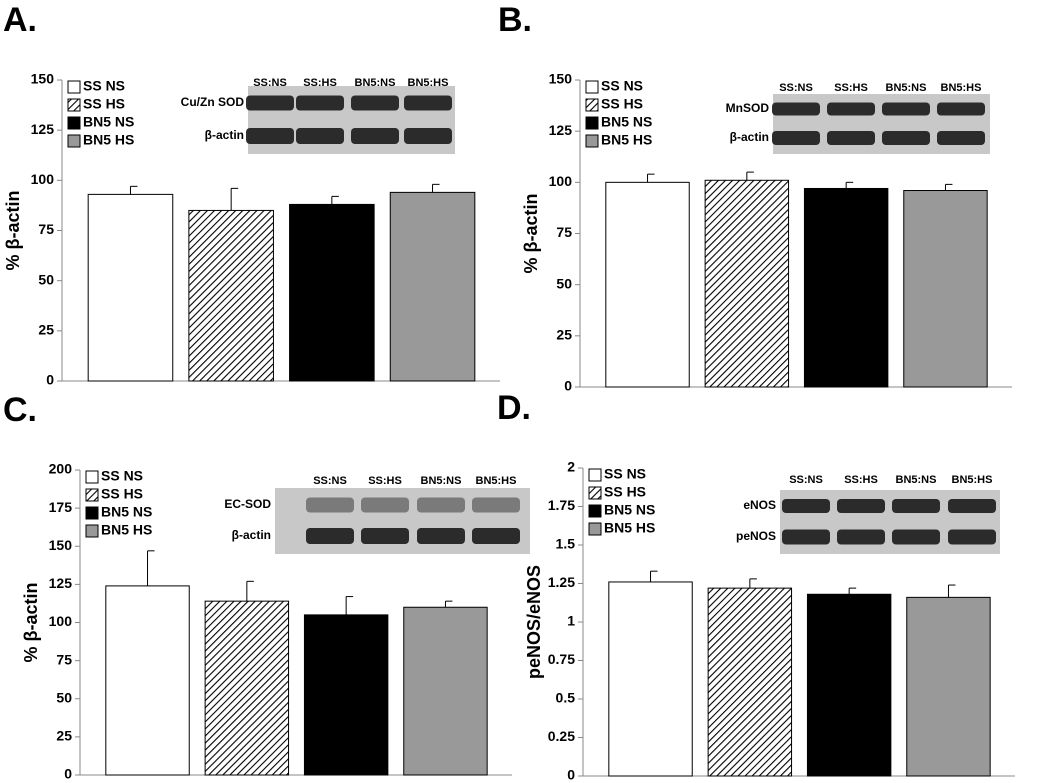 The height and width of the screenshot is (783, 1050). I want to click on blot-row-label: EC-SOD, so click(247, 504).